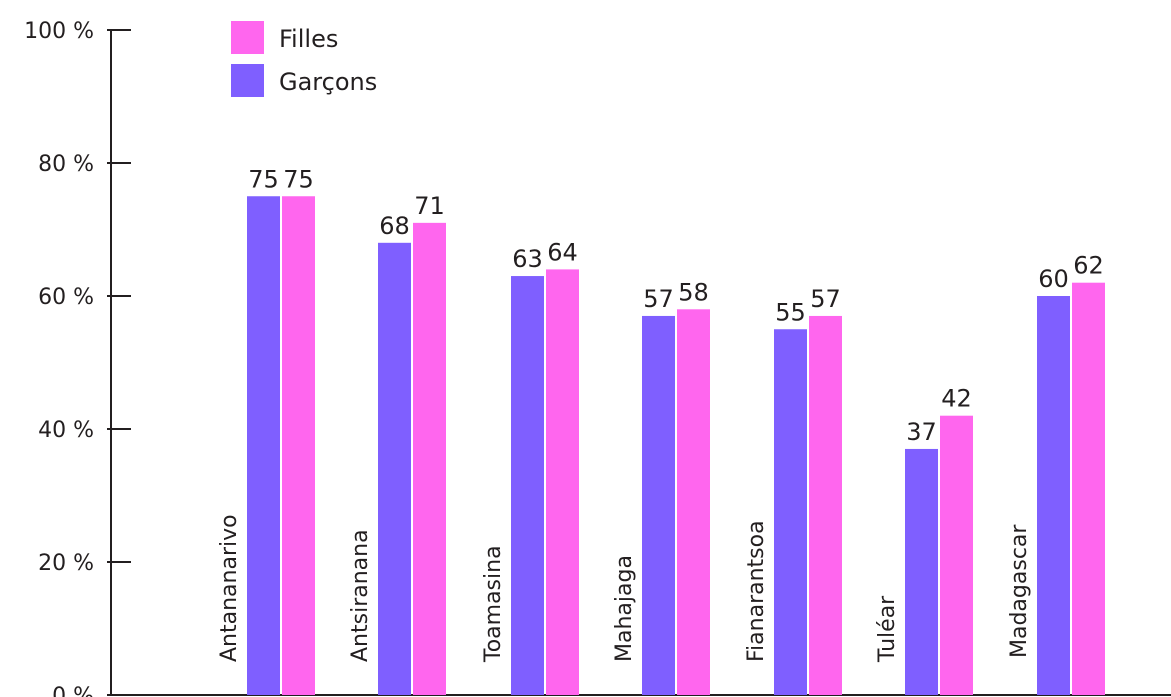  Describe the element at coordinates (1088, 266) in the screenshot. I see `data-label: 62` at that location.